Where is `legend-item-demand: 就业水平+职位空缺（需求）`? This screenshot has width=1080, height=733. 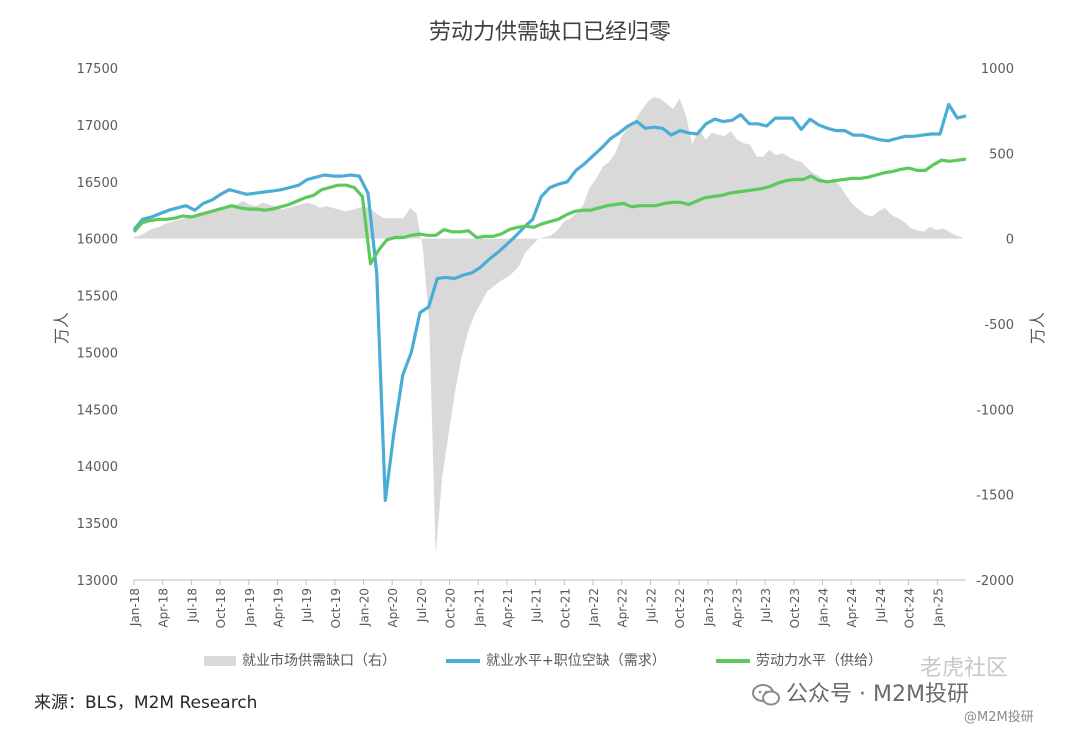
legend-item-demand: 就业水平+职位空缺（需求） is located at coordinates (556, 660).